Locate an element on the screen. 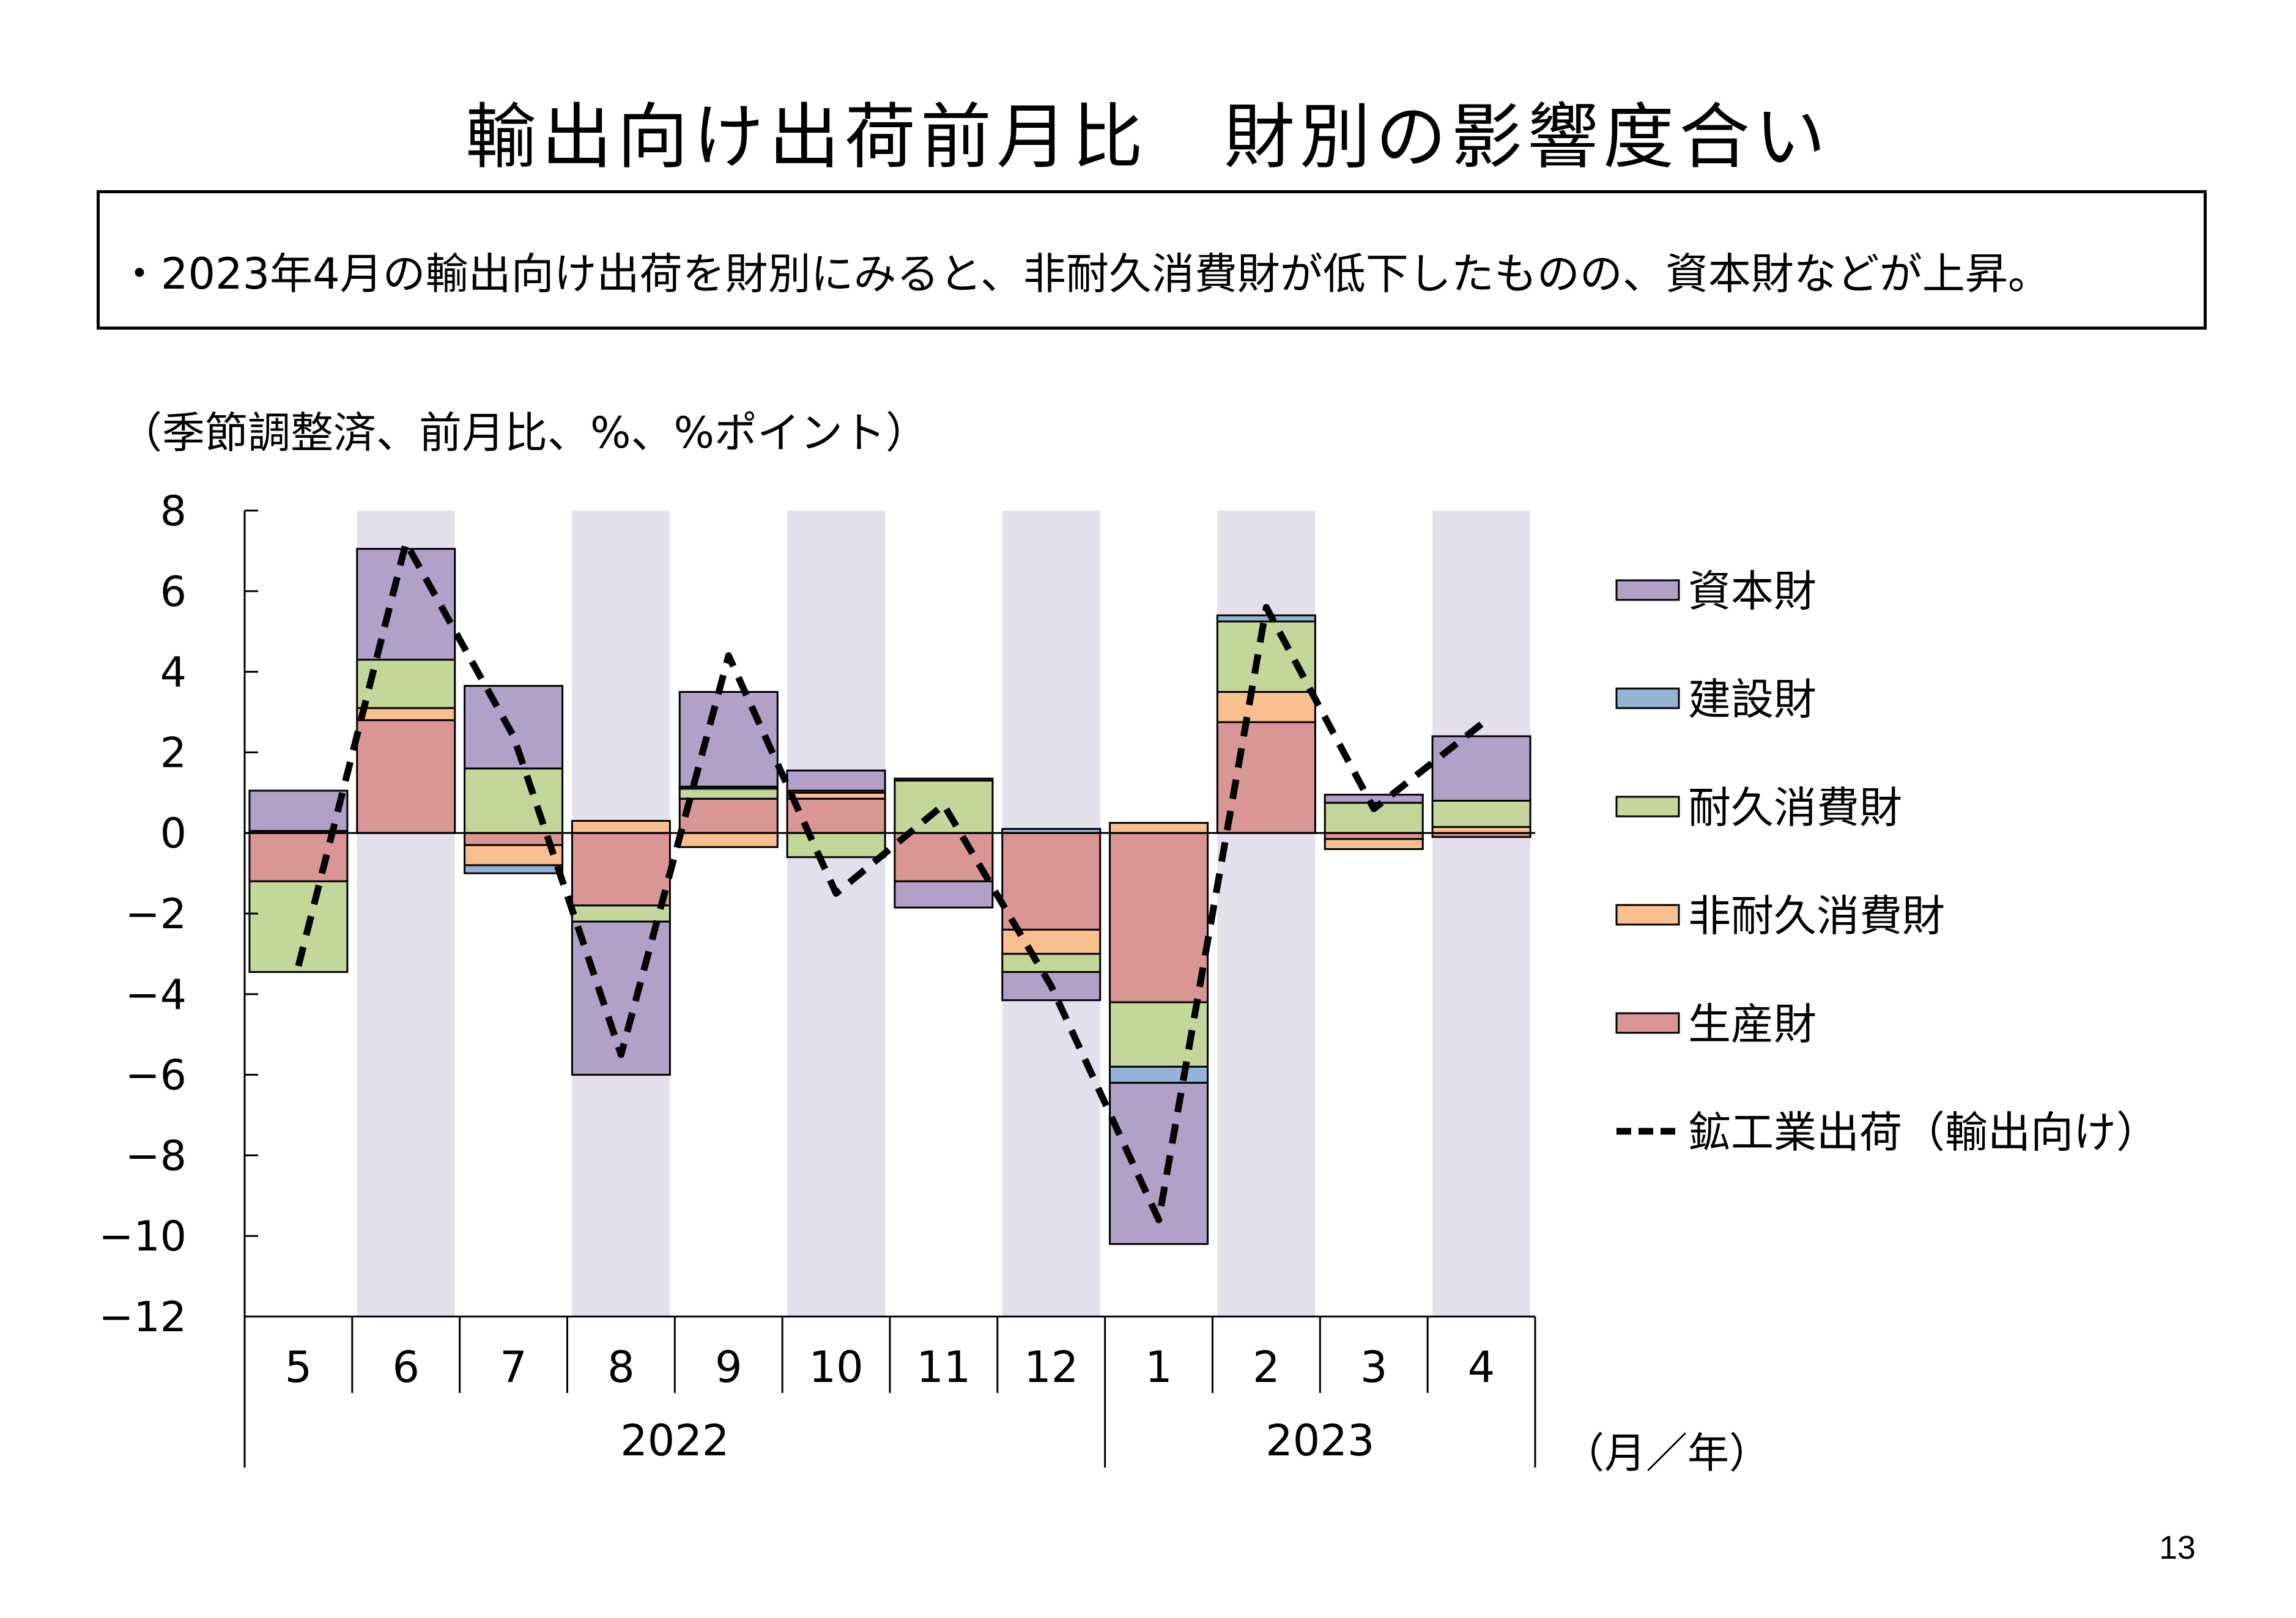 The height and width of the screenshot is (1618, 2296). y-tick-label: −2 is located at coordinates (156, 915).